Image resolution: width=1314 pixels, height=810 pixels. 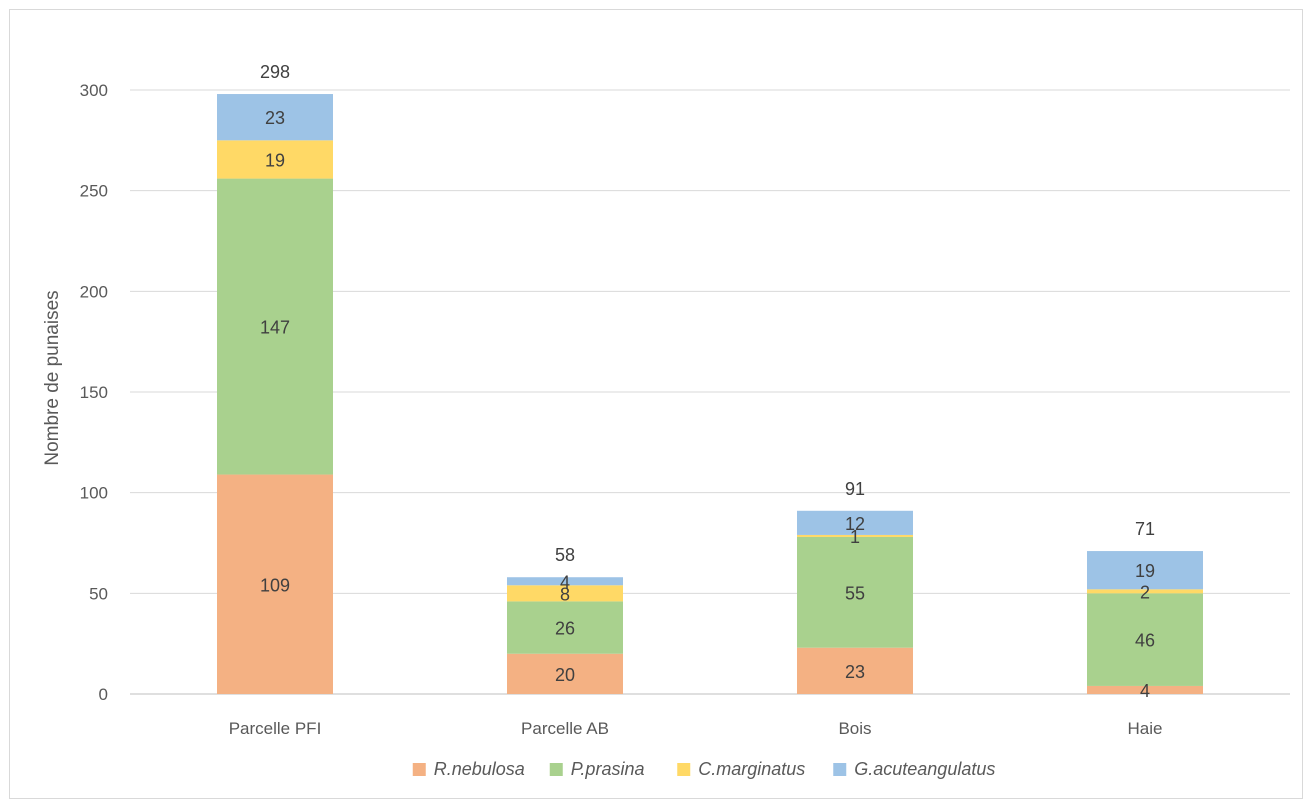 What do you see at coordinates (275, 72) in the screenshot?
I see `total-label: 298` at bounding box center [275, 72].